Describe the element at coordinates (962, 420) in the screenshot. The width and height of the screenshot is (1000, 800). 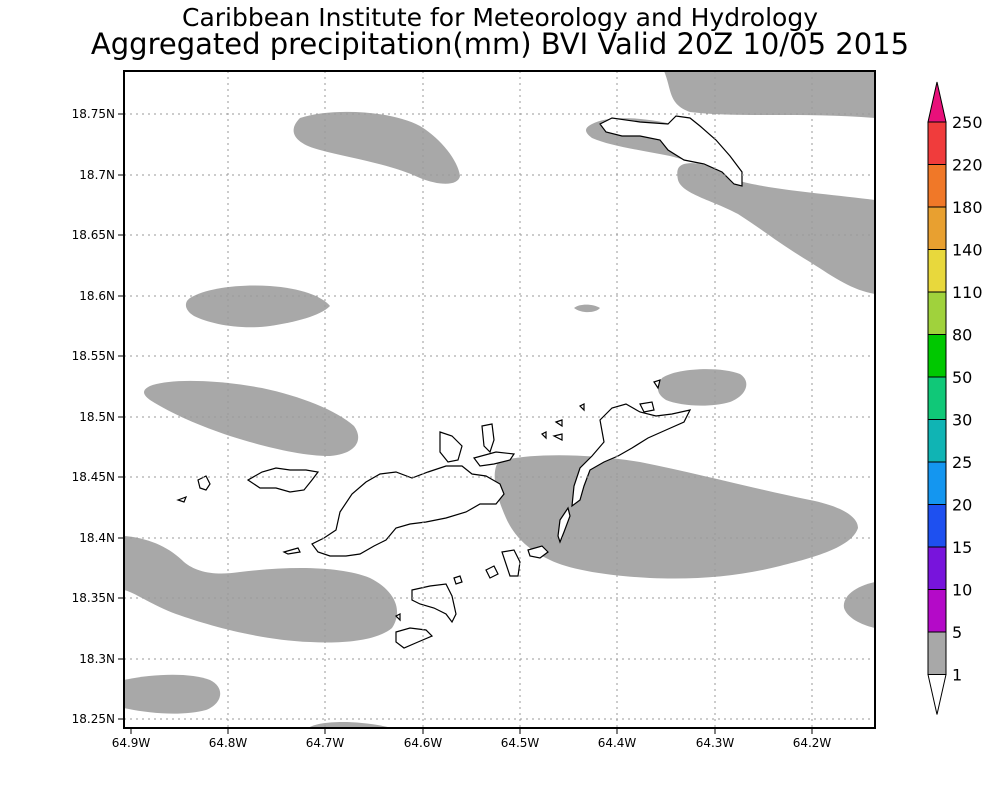
I see `colorbar-label: 30` at that location.